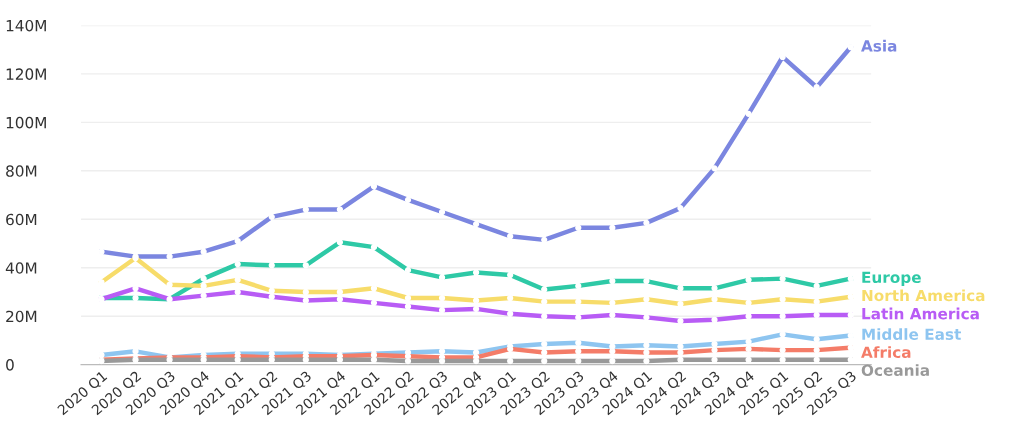 This screenshot has height=424, width=1013. Describe the element at coordinates (26, 25) in the screenshot. I see `y-tick-label: 140M` at that location.